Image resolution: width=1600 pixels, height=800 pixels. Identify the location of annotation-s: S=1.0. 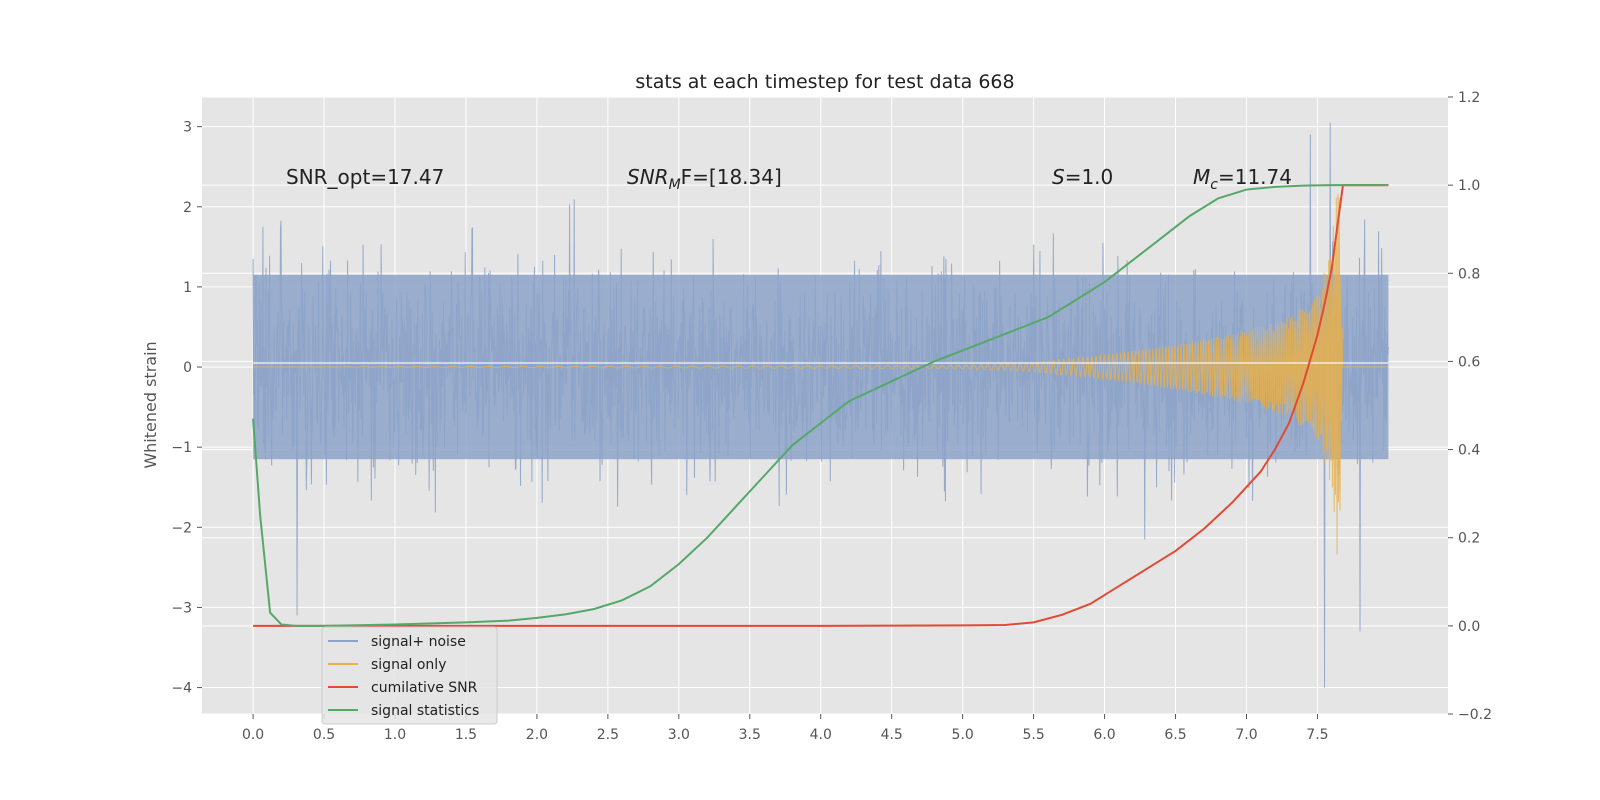
(1082, 177).